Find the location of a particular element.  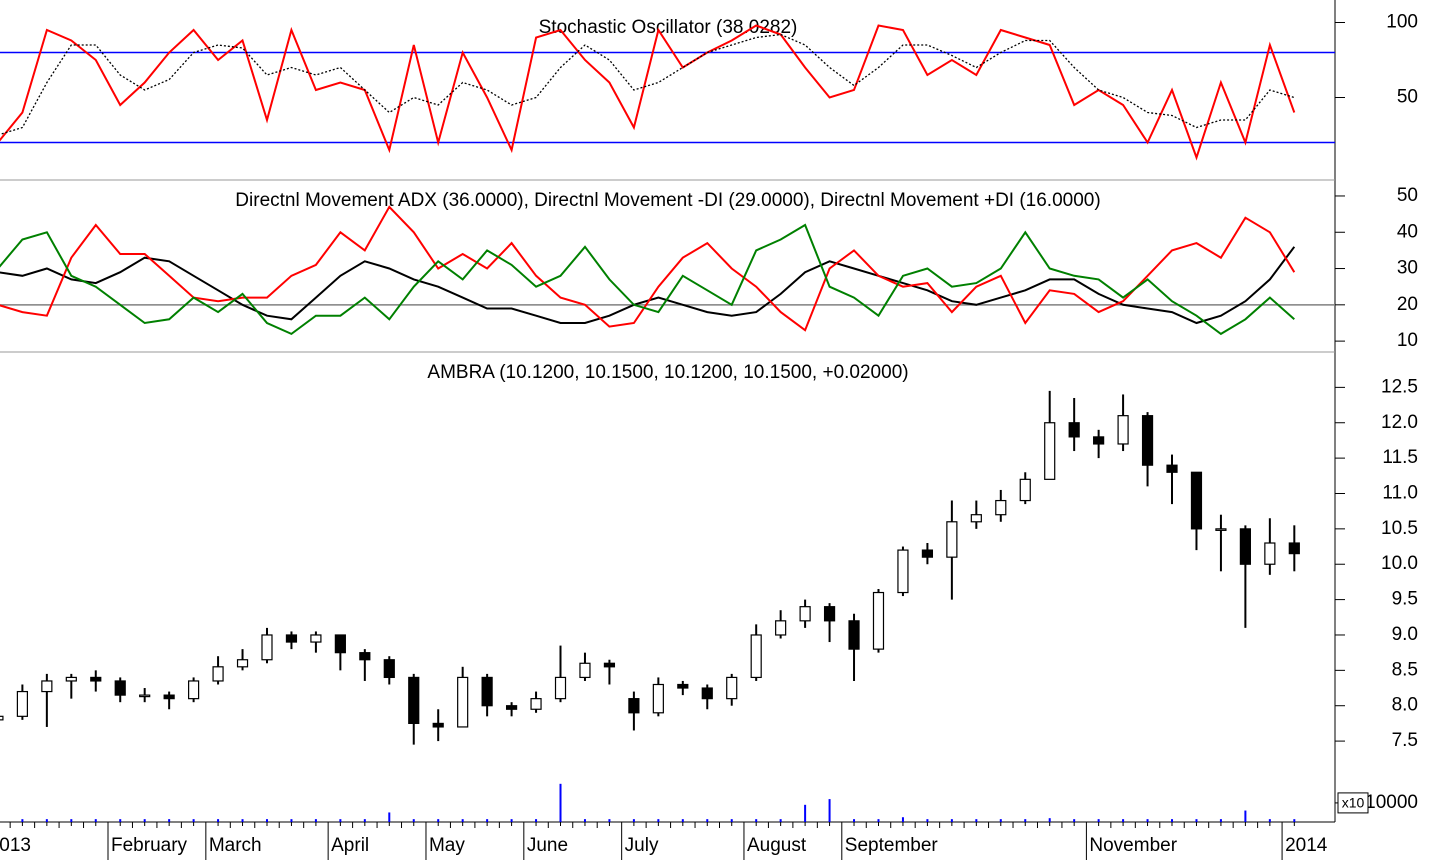

y-tick-label: 7.5 is located at coordinates (1405, 740).